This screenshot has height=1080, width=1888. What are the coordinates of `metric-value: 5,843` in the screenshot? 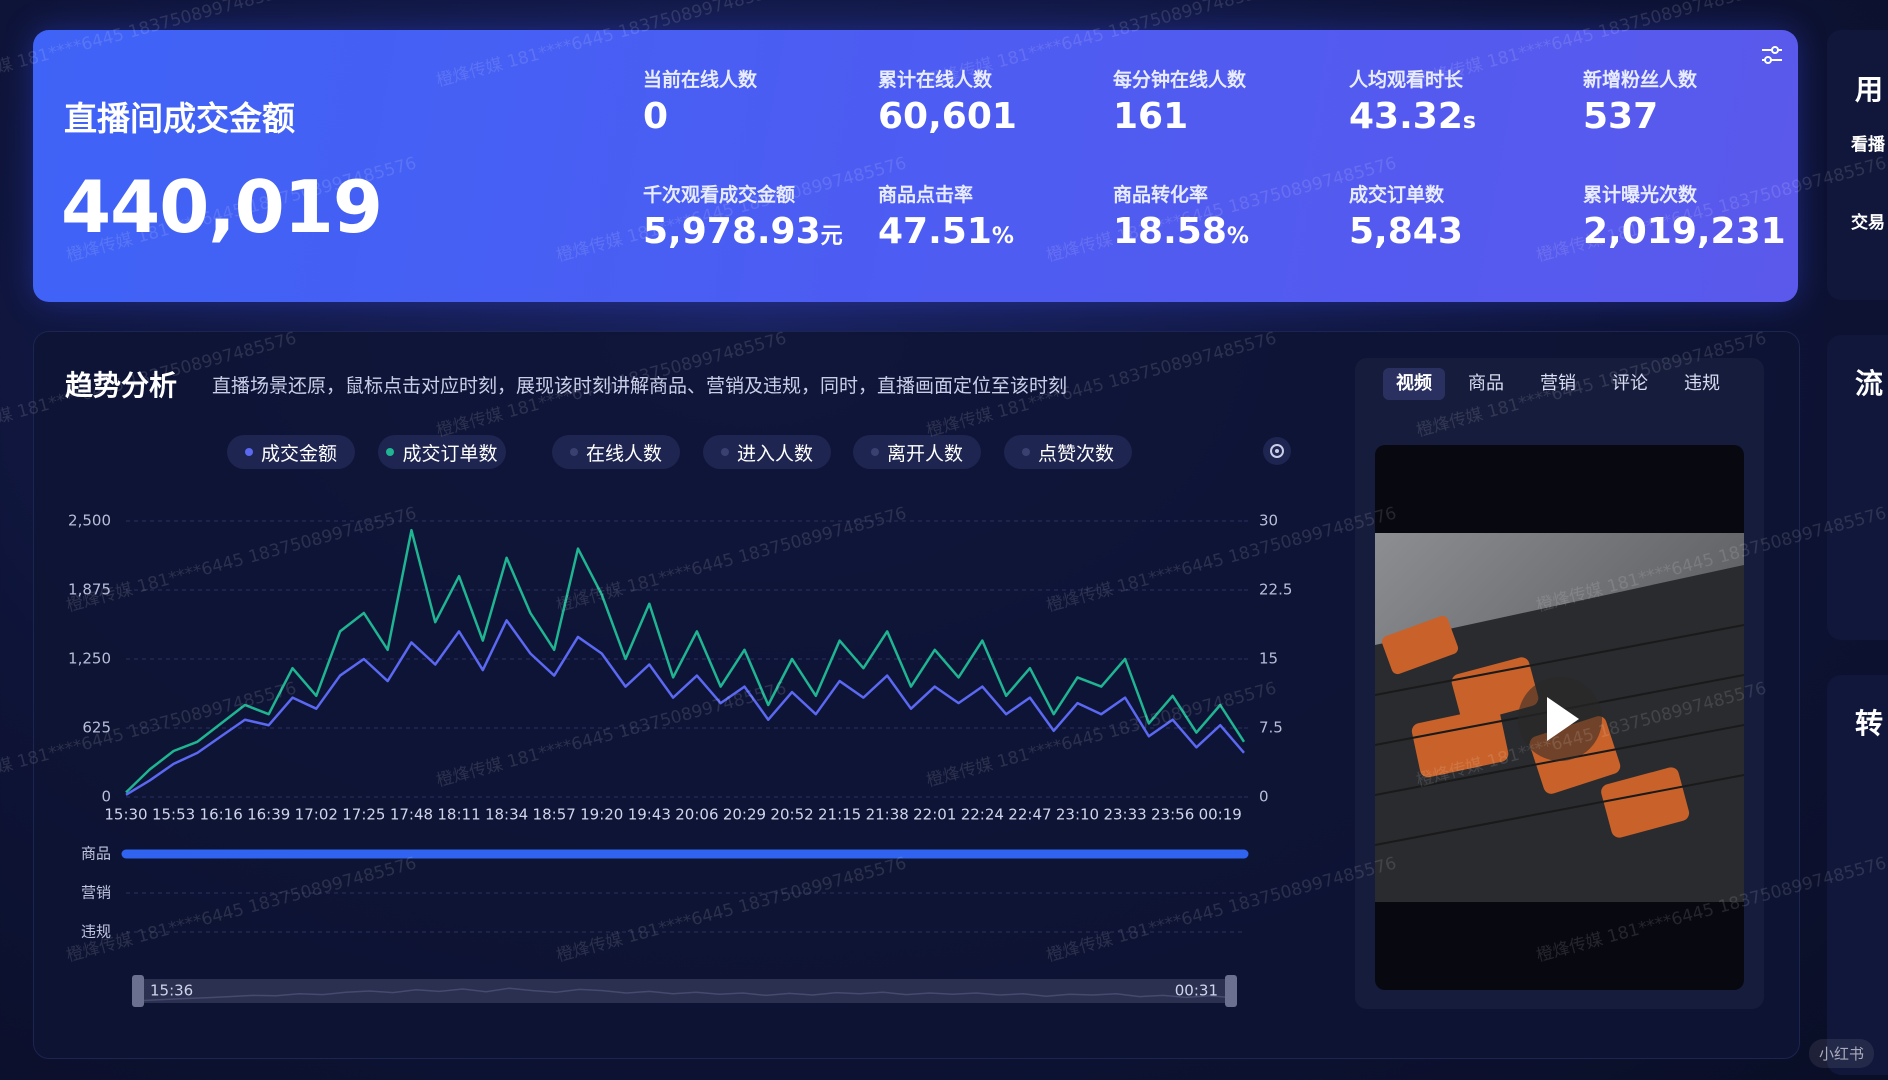 It's located at (1406, 231).